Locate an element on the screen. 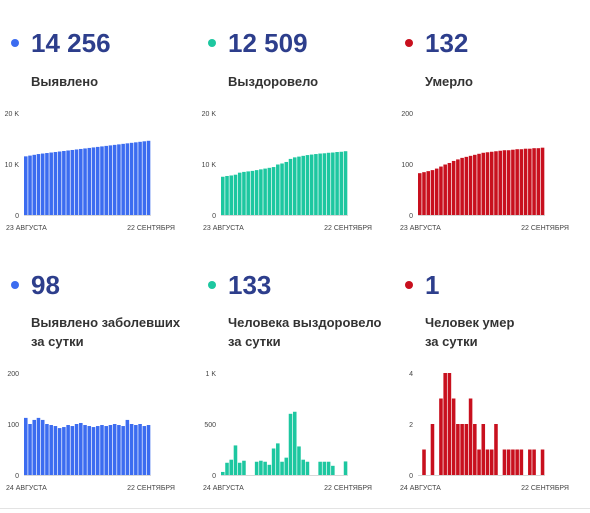 The height and width of the screenshot is (513, 590). x-start-label: 24 АВГУСТА is located at coordinates (26, 488).